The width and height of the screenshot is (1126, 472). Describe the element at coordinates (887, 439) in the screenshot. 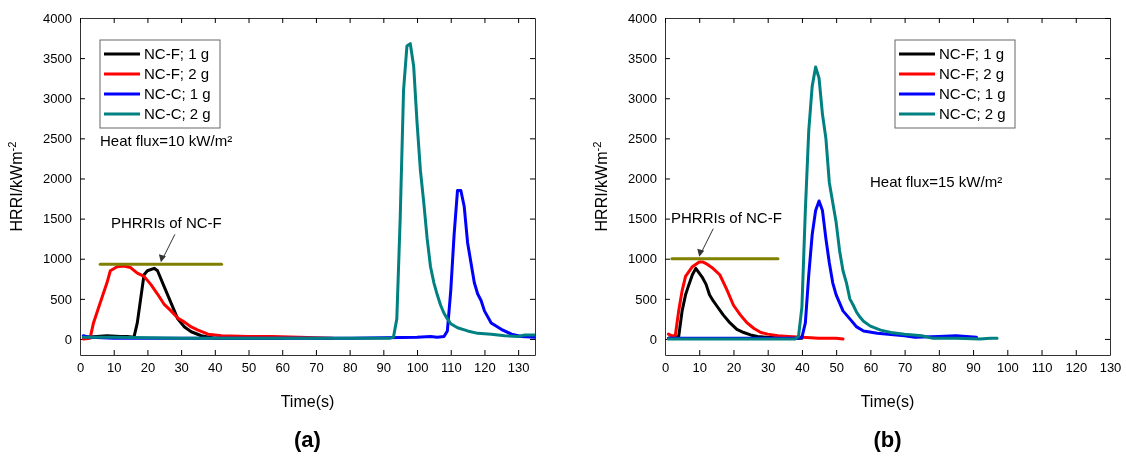

I see `text: (b)` at that location.